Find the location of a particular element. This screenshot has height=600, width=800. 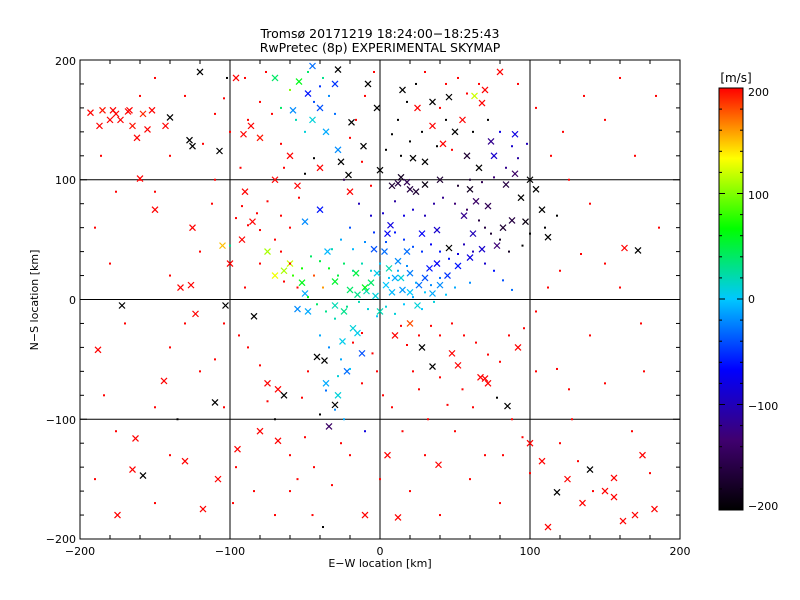

chart-title: Tromsø 20171219 18:24:00−18:25:43 is located at coordinates (380, 33).